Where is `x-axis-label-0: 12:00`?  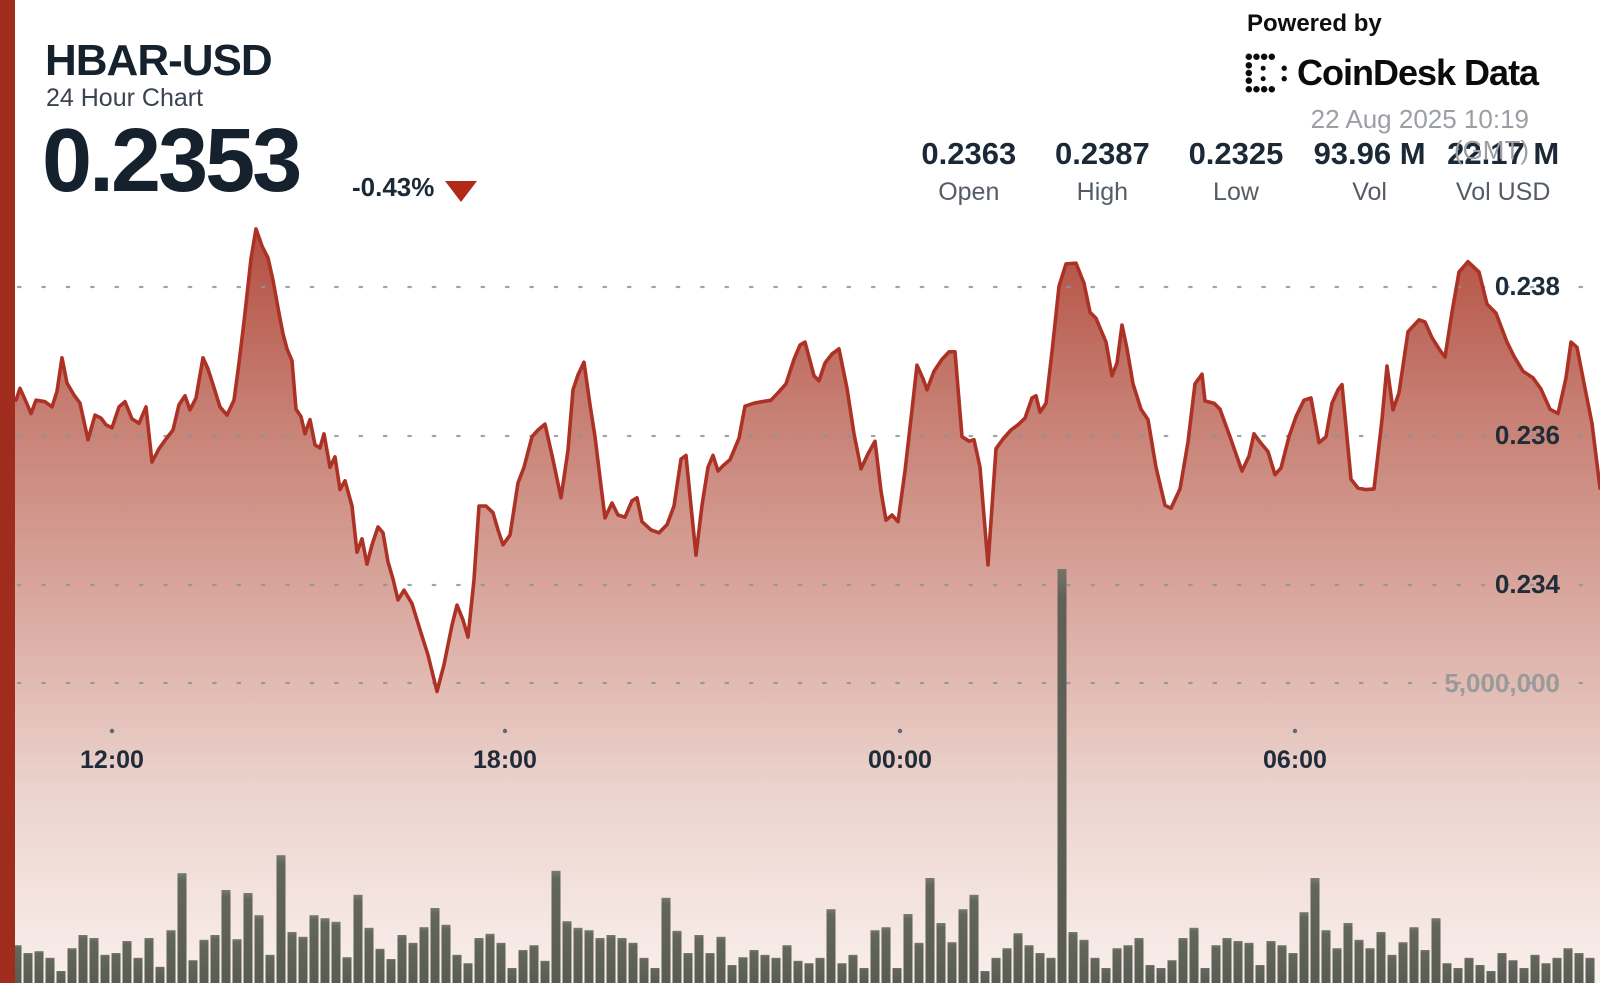
x-axis-label-0: 12:00 is located at coordinates (112, 760).